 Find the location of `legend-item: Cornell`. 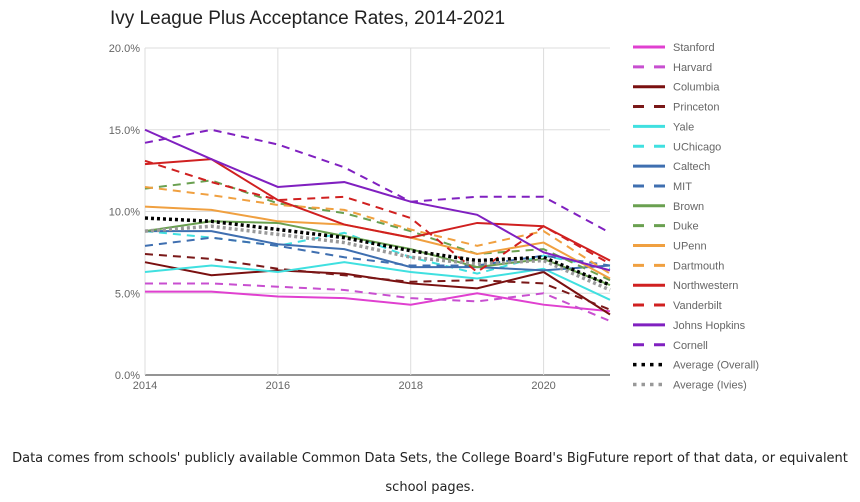

legend-item: Cornell is located at coordinates (670, 346).